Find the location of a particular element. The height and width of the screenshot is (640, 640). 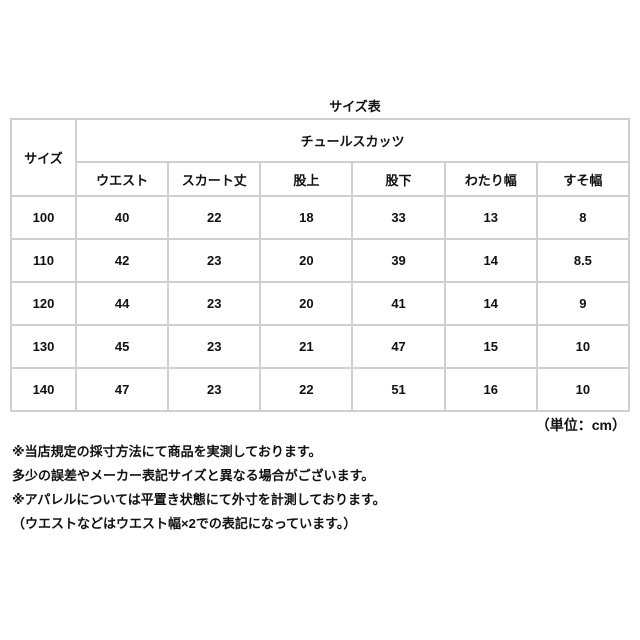

measurement-cell: 41 is located at coordinates (398, 303).